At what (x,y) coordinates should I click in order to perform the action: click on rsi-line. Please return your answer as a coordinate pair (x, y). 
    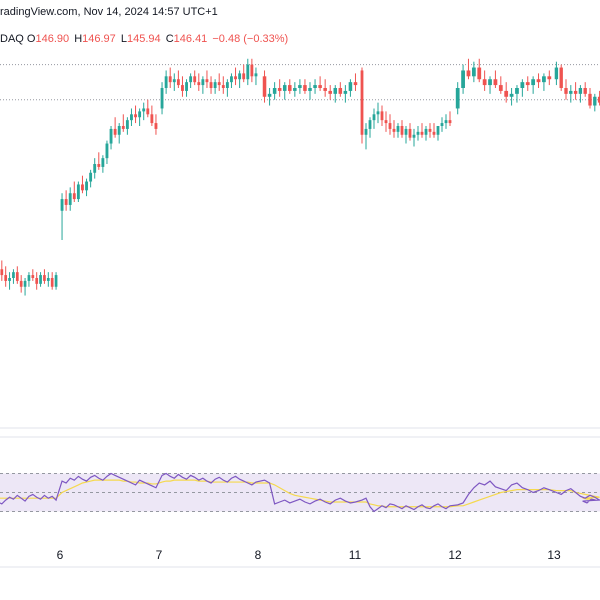
    Looking at the image, I should click on (300, 492).